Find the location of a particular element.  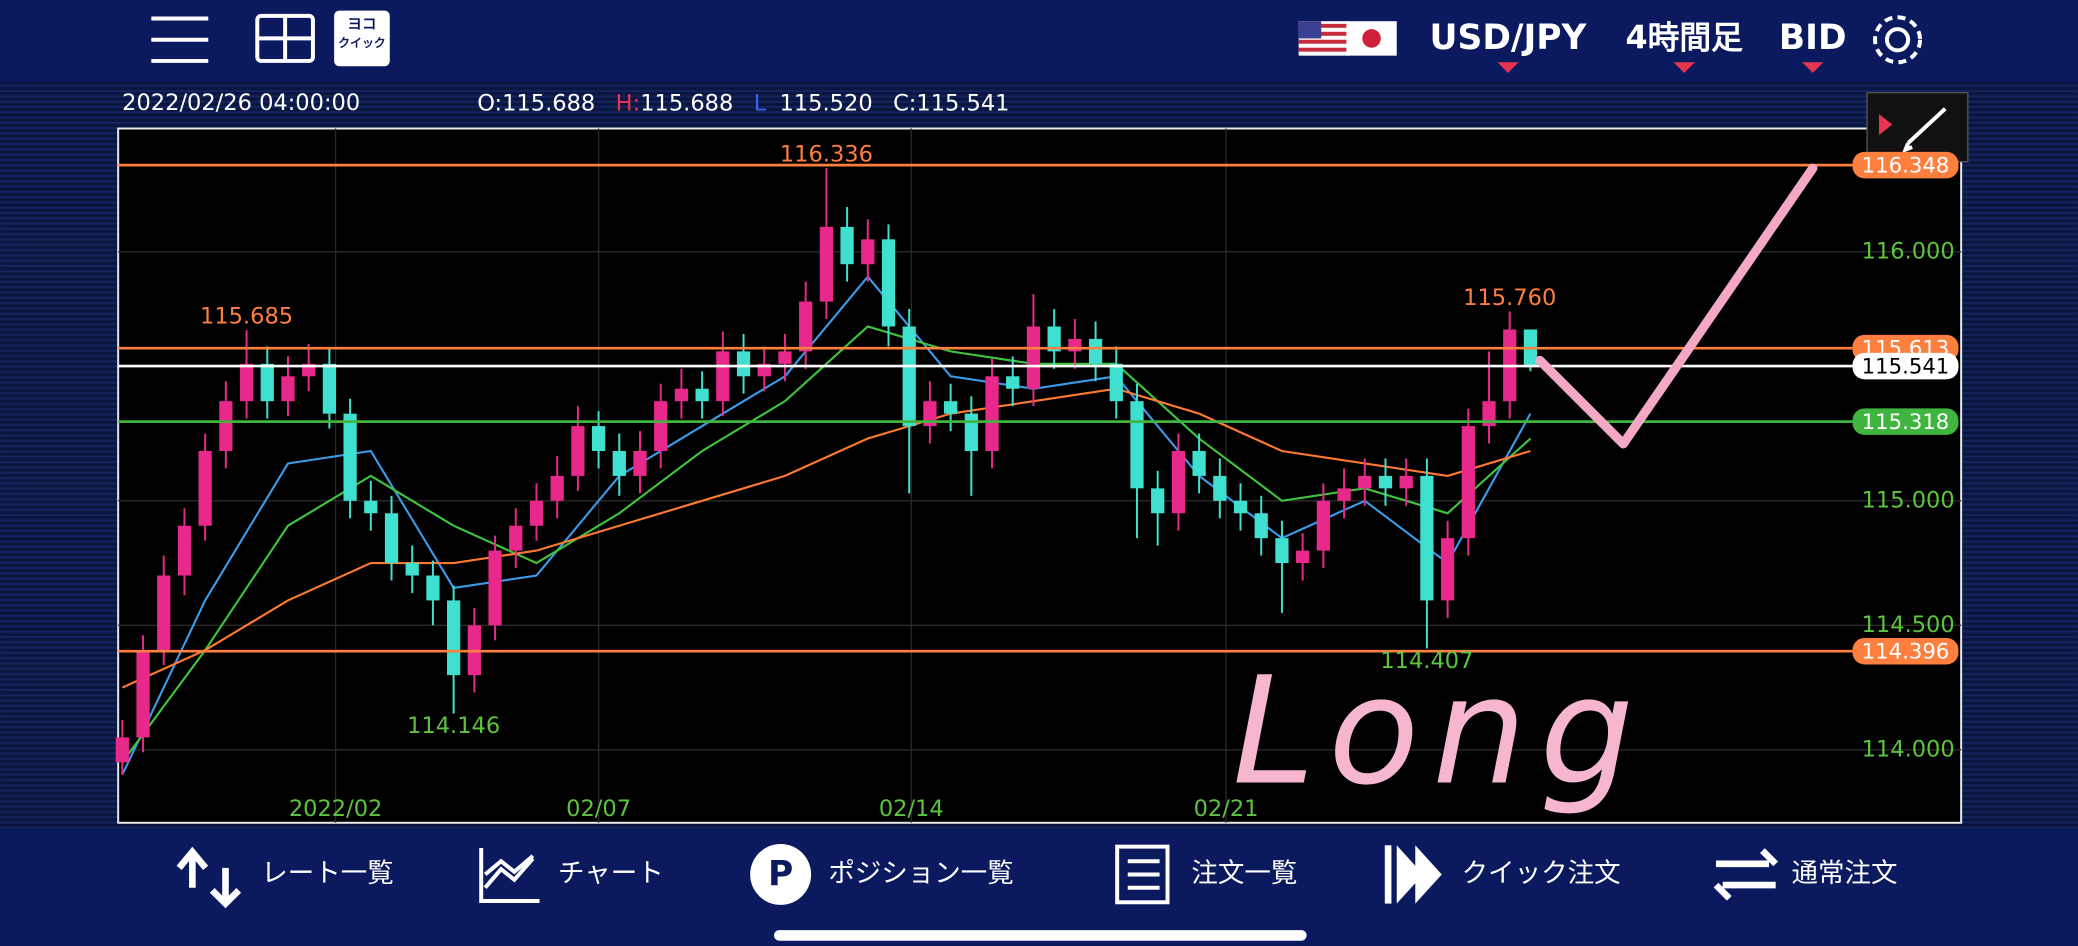

nav-label: 通常注文 is located at coordinates (1845, 873).